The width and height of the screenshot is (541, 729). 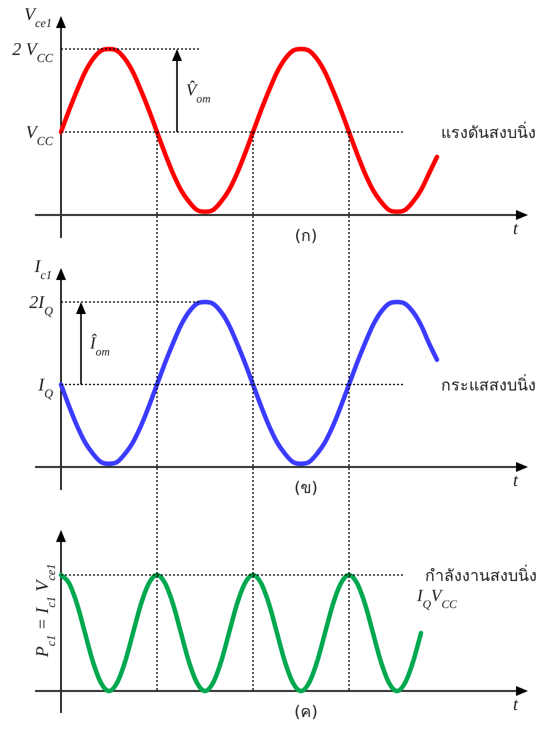 I want to click on text: (ค), so click(x=306, y=711).